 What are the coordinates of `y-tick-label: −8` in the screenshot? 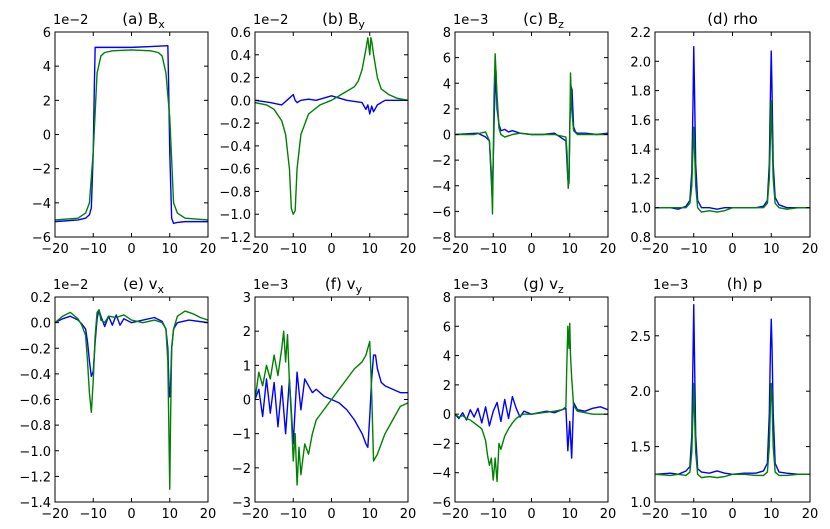 It's located at (441, 238).